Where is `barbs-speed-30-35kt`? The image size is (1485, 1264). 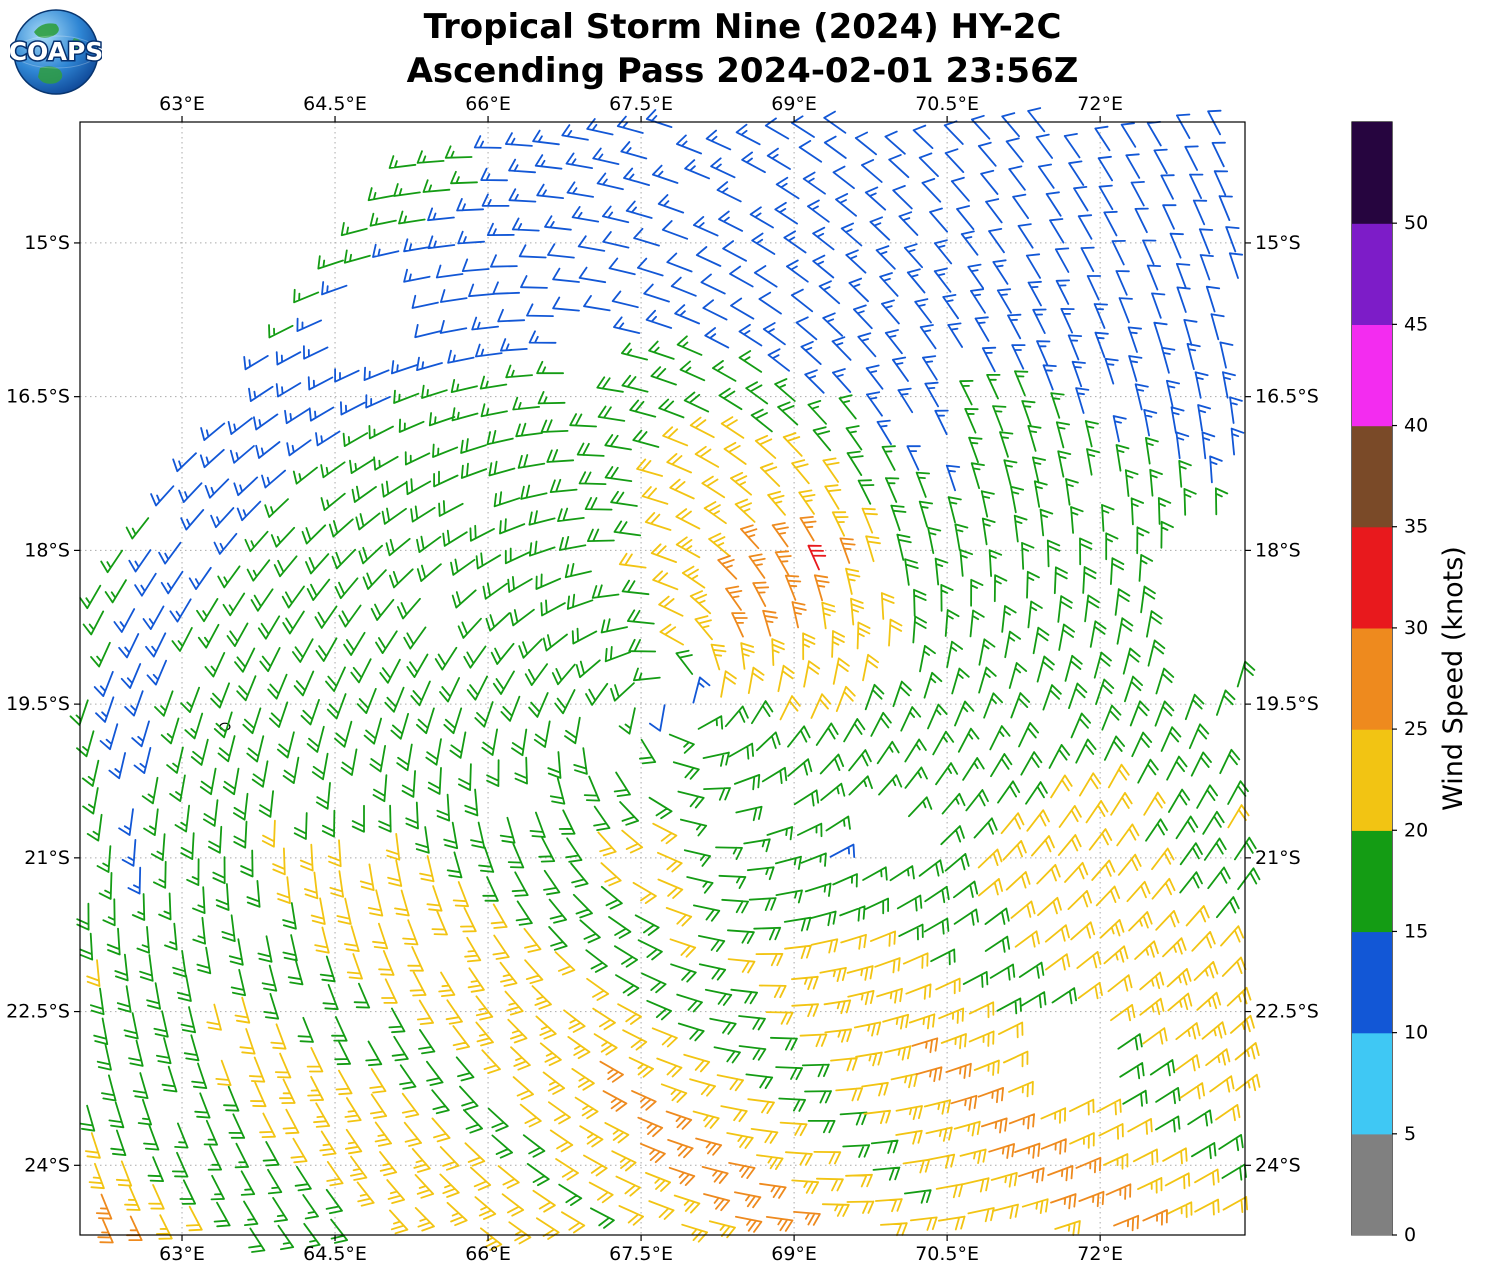 barbs-speed-30-35kt is located at coordinates (817, 557).